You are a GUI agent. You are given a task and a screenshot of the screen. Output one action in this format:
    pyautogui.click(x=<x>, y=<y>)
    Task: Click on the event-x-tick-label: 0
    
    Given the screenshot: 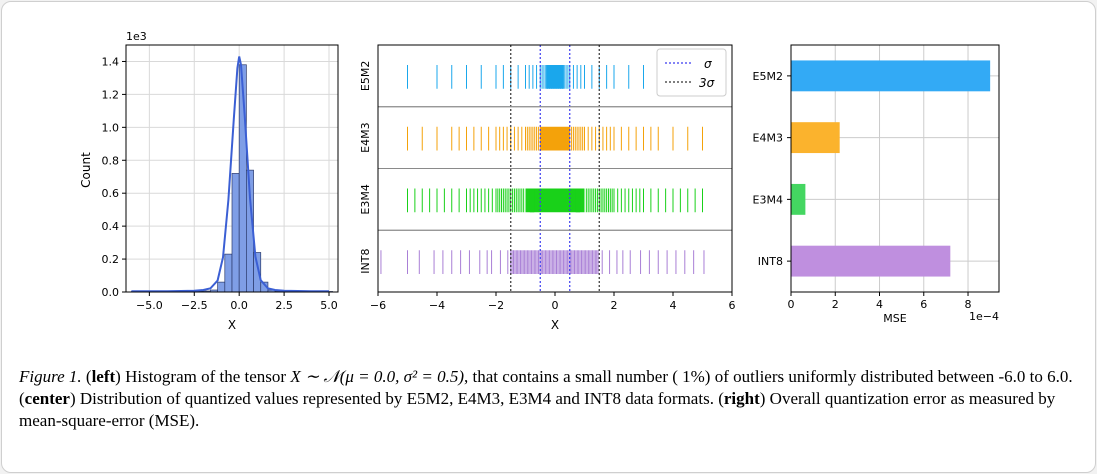 What is the action you would take?
    pyautogui.click(x=555, y=305)
    